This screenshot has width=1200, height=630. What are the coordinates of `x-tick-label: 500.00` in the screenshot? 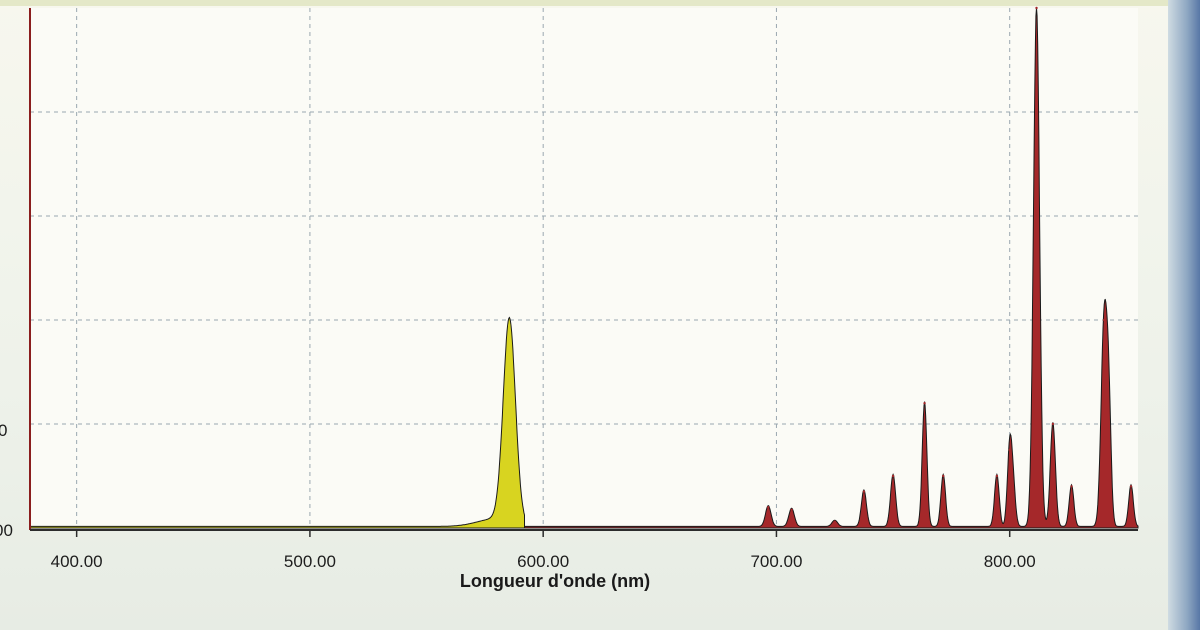 It's located at (310, 561).